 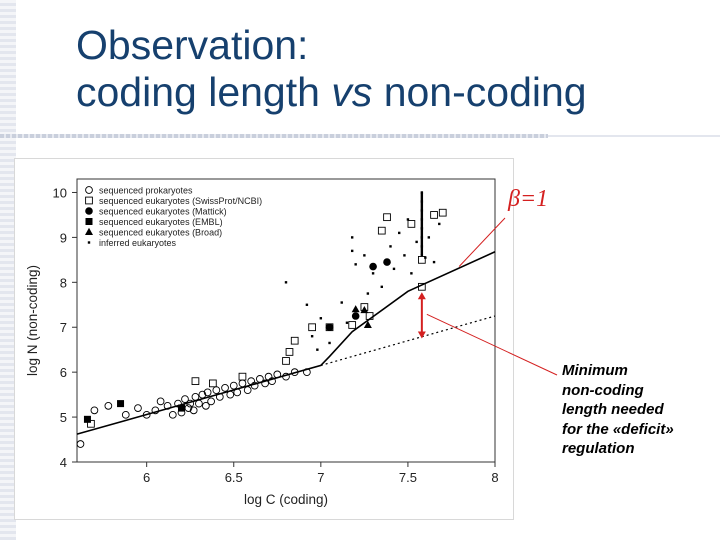 What do you see at coordinates (146, 477) in the screenshot?
I see `x-tick-label: 6` at bounding box center [146, 477].